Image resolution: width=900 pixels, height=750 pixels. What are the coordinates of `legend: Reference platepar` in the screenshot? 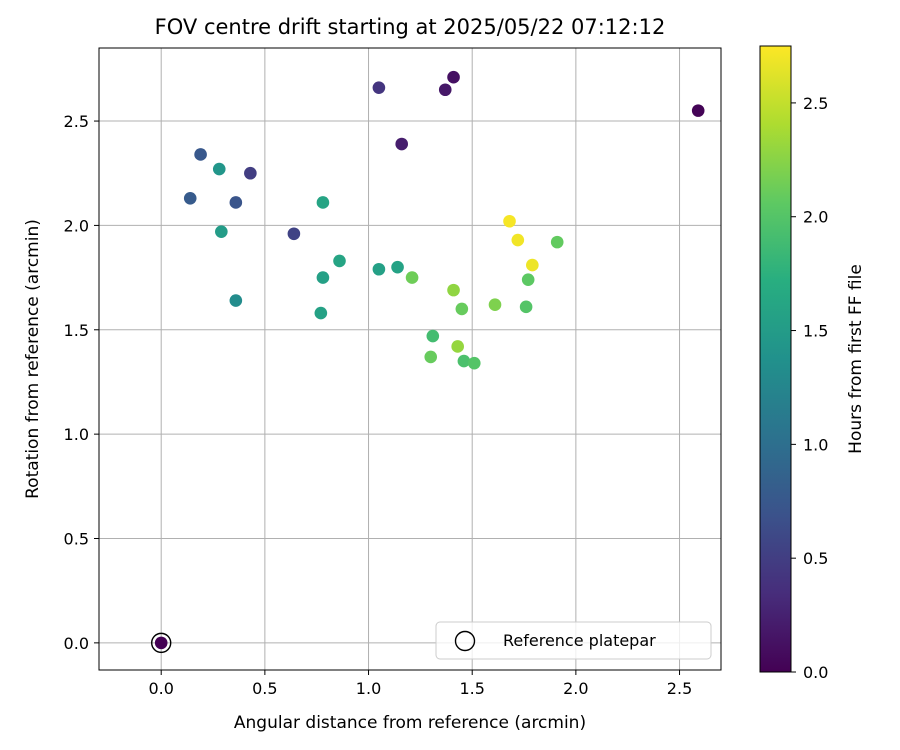 It's located at (573, 640).